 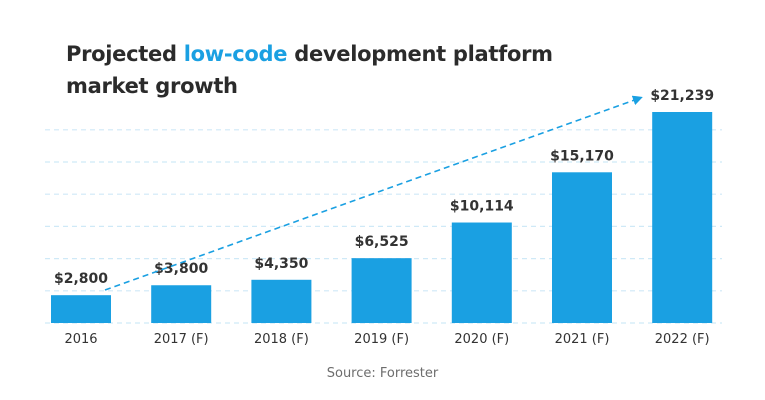 What do you see at coordinates (582, 156) in the screenshot?
I see `data-label: $15,170` at bounding box center [582, 156].